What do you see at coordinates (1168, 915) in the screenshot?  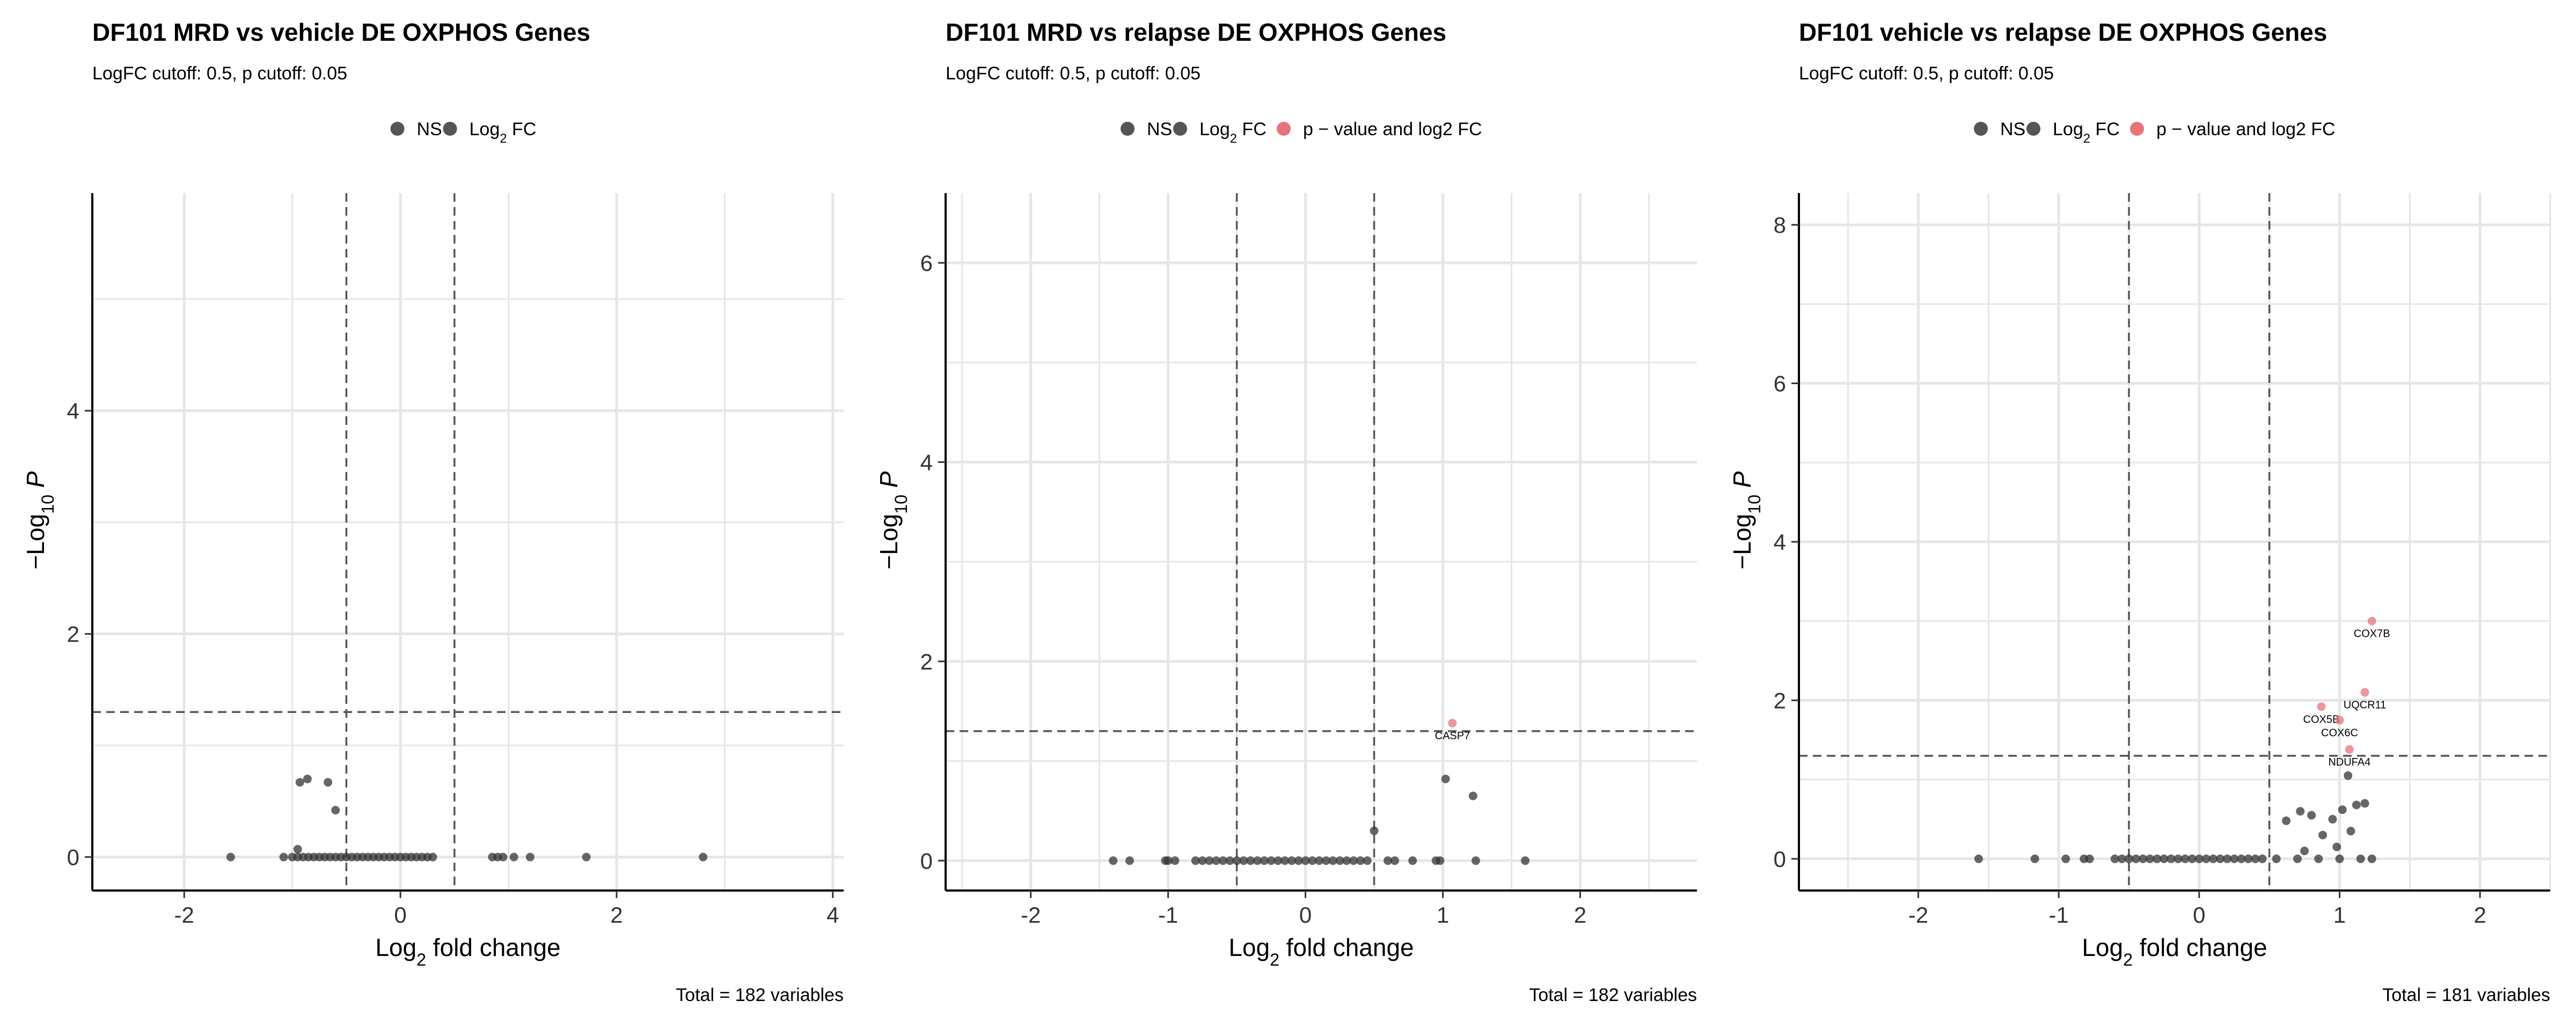 I see `x-tick-label: -1` at bounding box center [1168, 915].